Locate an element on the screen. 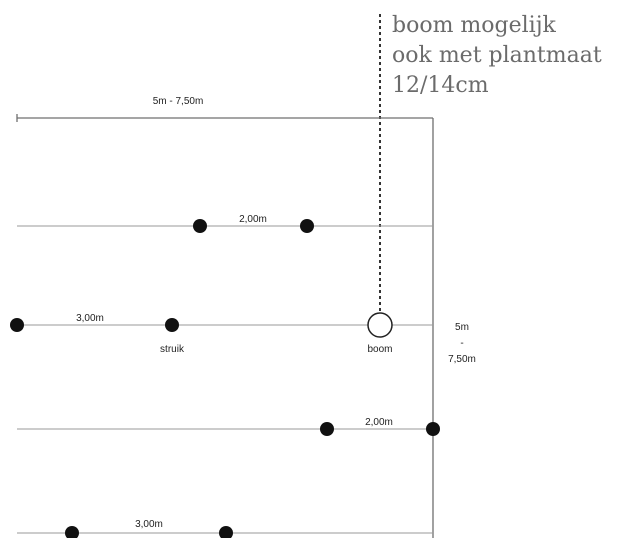 The width and height of the screenshot is (623, 538). note-line-2: ook met plantmaat is located at coordinates (497, 55).